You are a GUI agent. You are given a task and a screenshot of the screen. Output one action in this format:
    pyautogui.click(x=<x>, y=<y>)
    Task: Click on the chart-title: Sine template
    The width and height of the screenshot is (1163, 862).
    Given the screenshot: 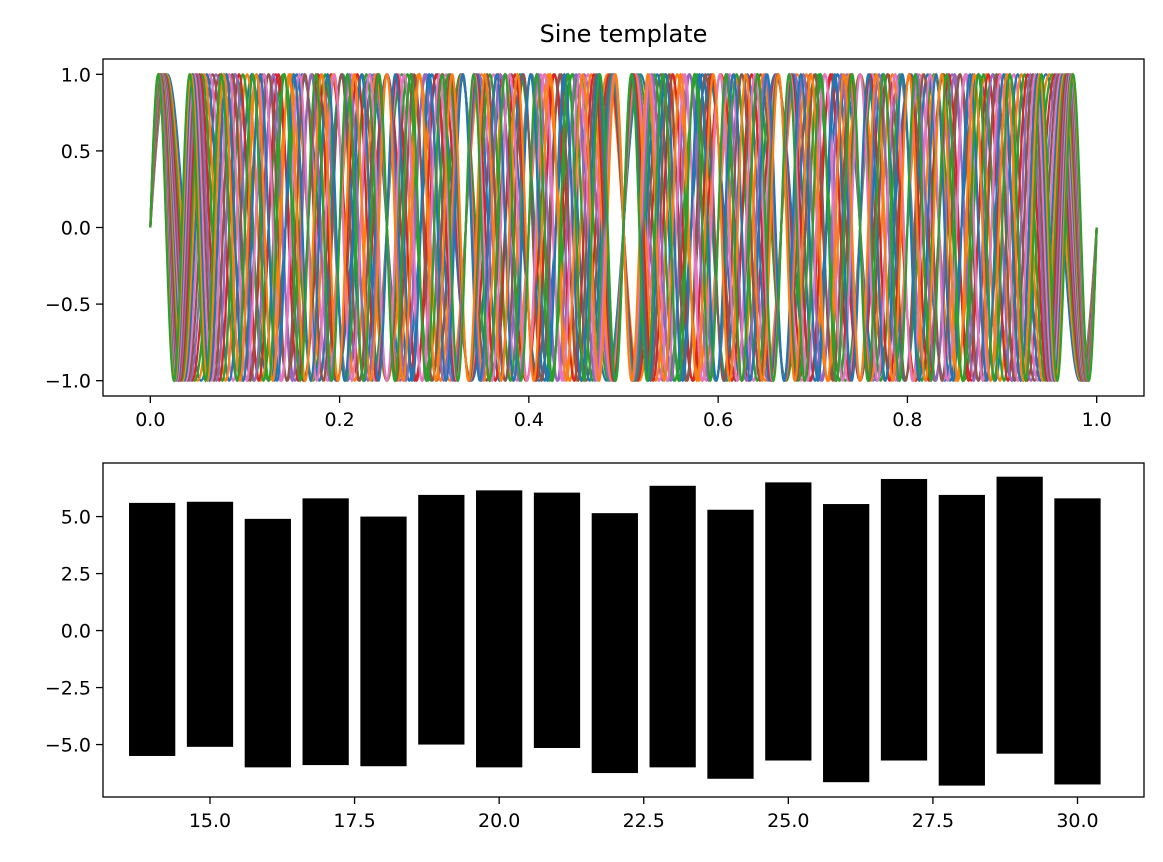 What is the action you would take?
    pyautogui.click(x=624, y=34)
    